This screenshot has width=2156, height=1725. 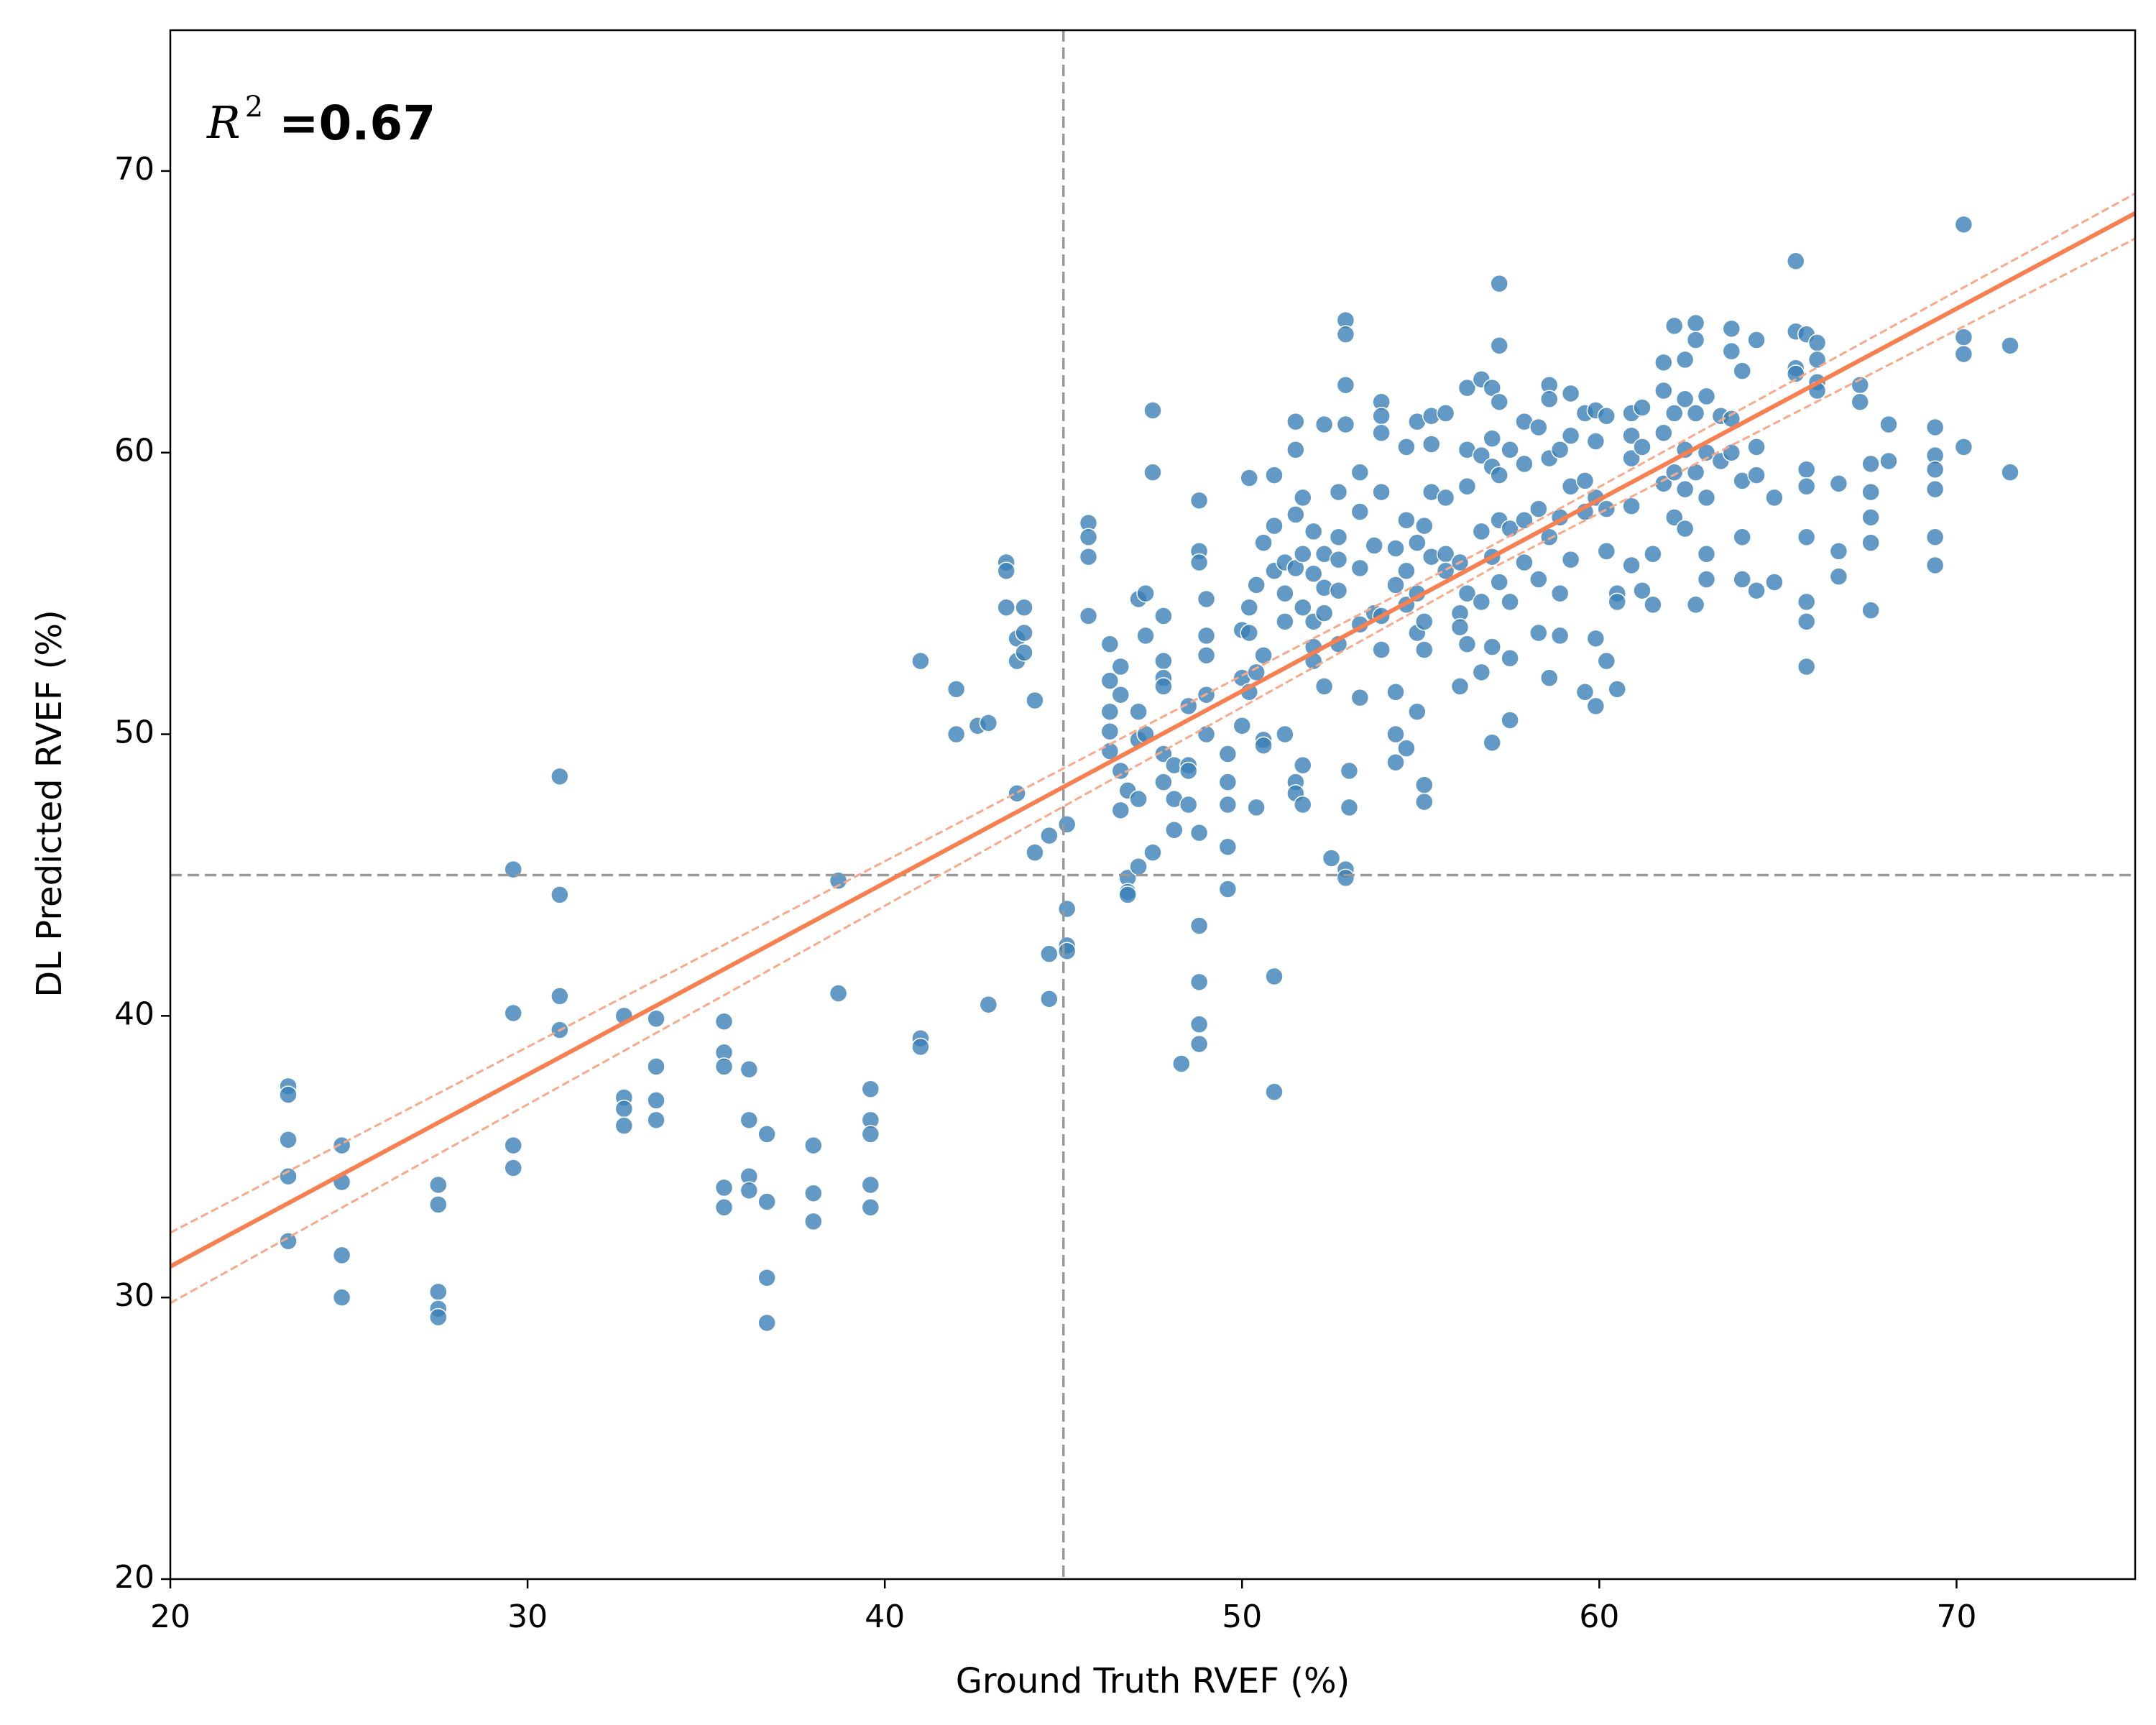 What do you see at coordinates (49, 803) in the screenshot?
I see `y-axis-label: DL Predicted RVEF (%)` at bounding box center [49, 803].